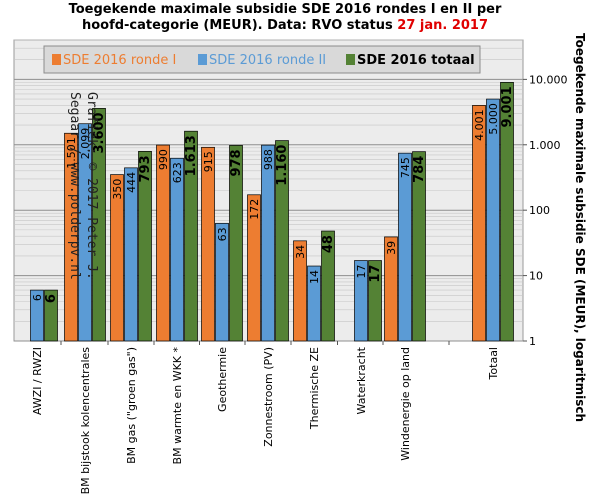 The width and height of the screenshot is (591, 501). I want to click on bar-label: 745, so click(405, 167).